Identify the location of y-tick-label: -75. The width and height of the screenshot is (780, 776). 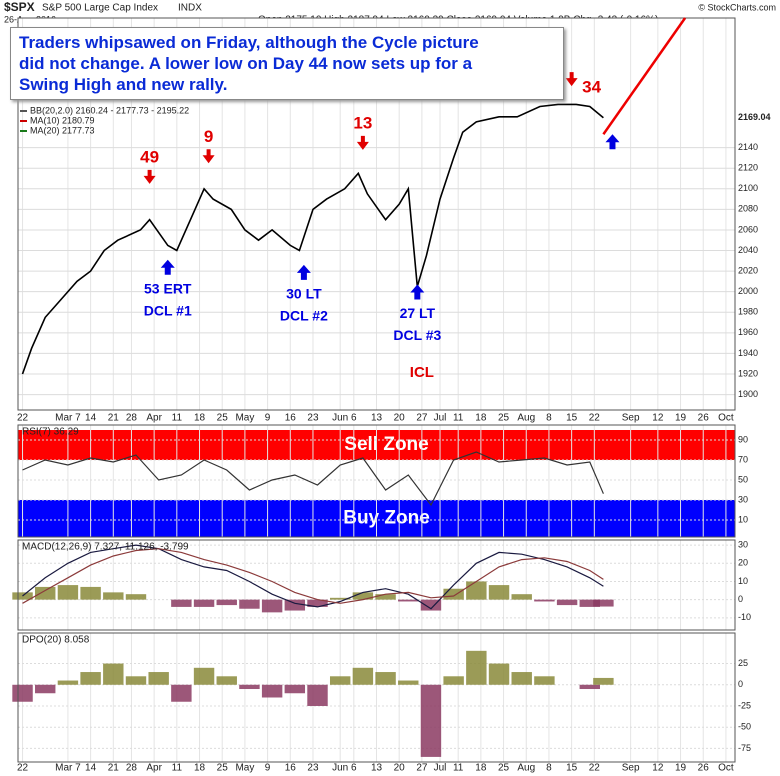
(744, 748).